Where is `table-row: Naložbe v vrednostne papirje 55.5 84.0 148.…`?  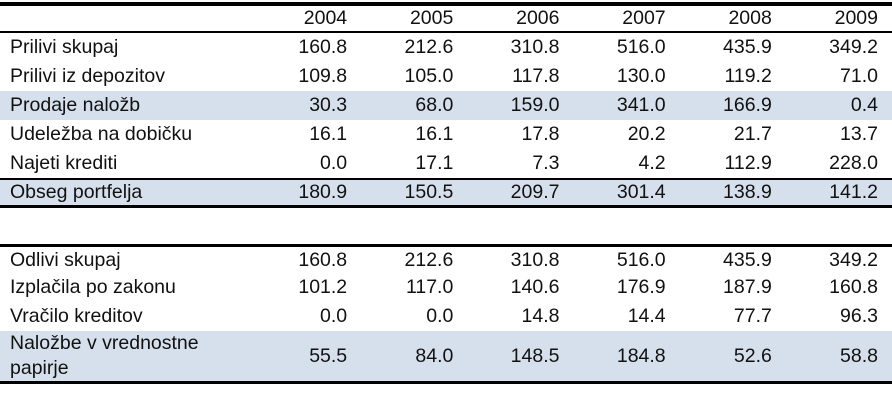 table-row: Naložbe v vrednostne papirje 55.5 84.0 148.… is located at coordinates (446, 357).